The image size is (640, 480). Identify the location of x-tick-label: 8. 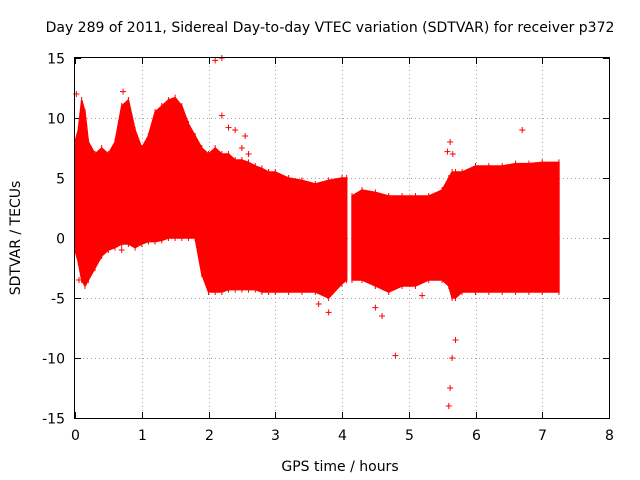
(609, 436).